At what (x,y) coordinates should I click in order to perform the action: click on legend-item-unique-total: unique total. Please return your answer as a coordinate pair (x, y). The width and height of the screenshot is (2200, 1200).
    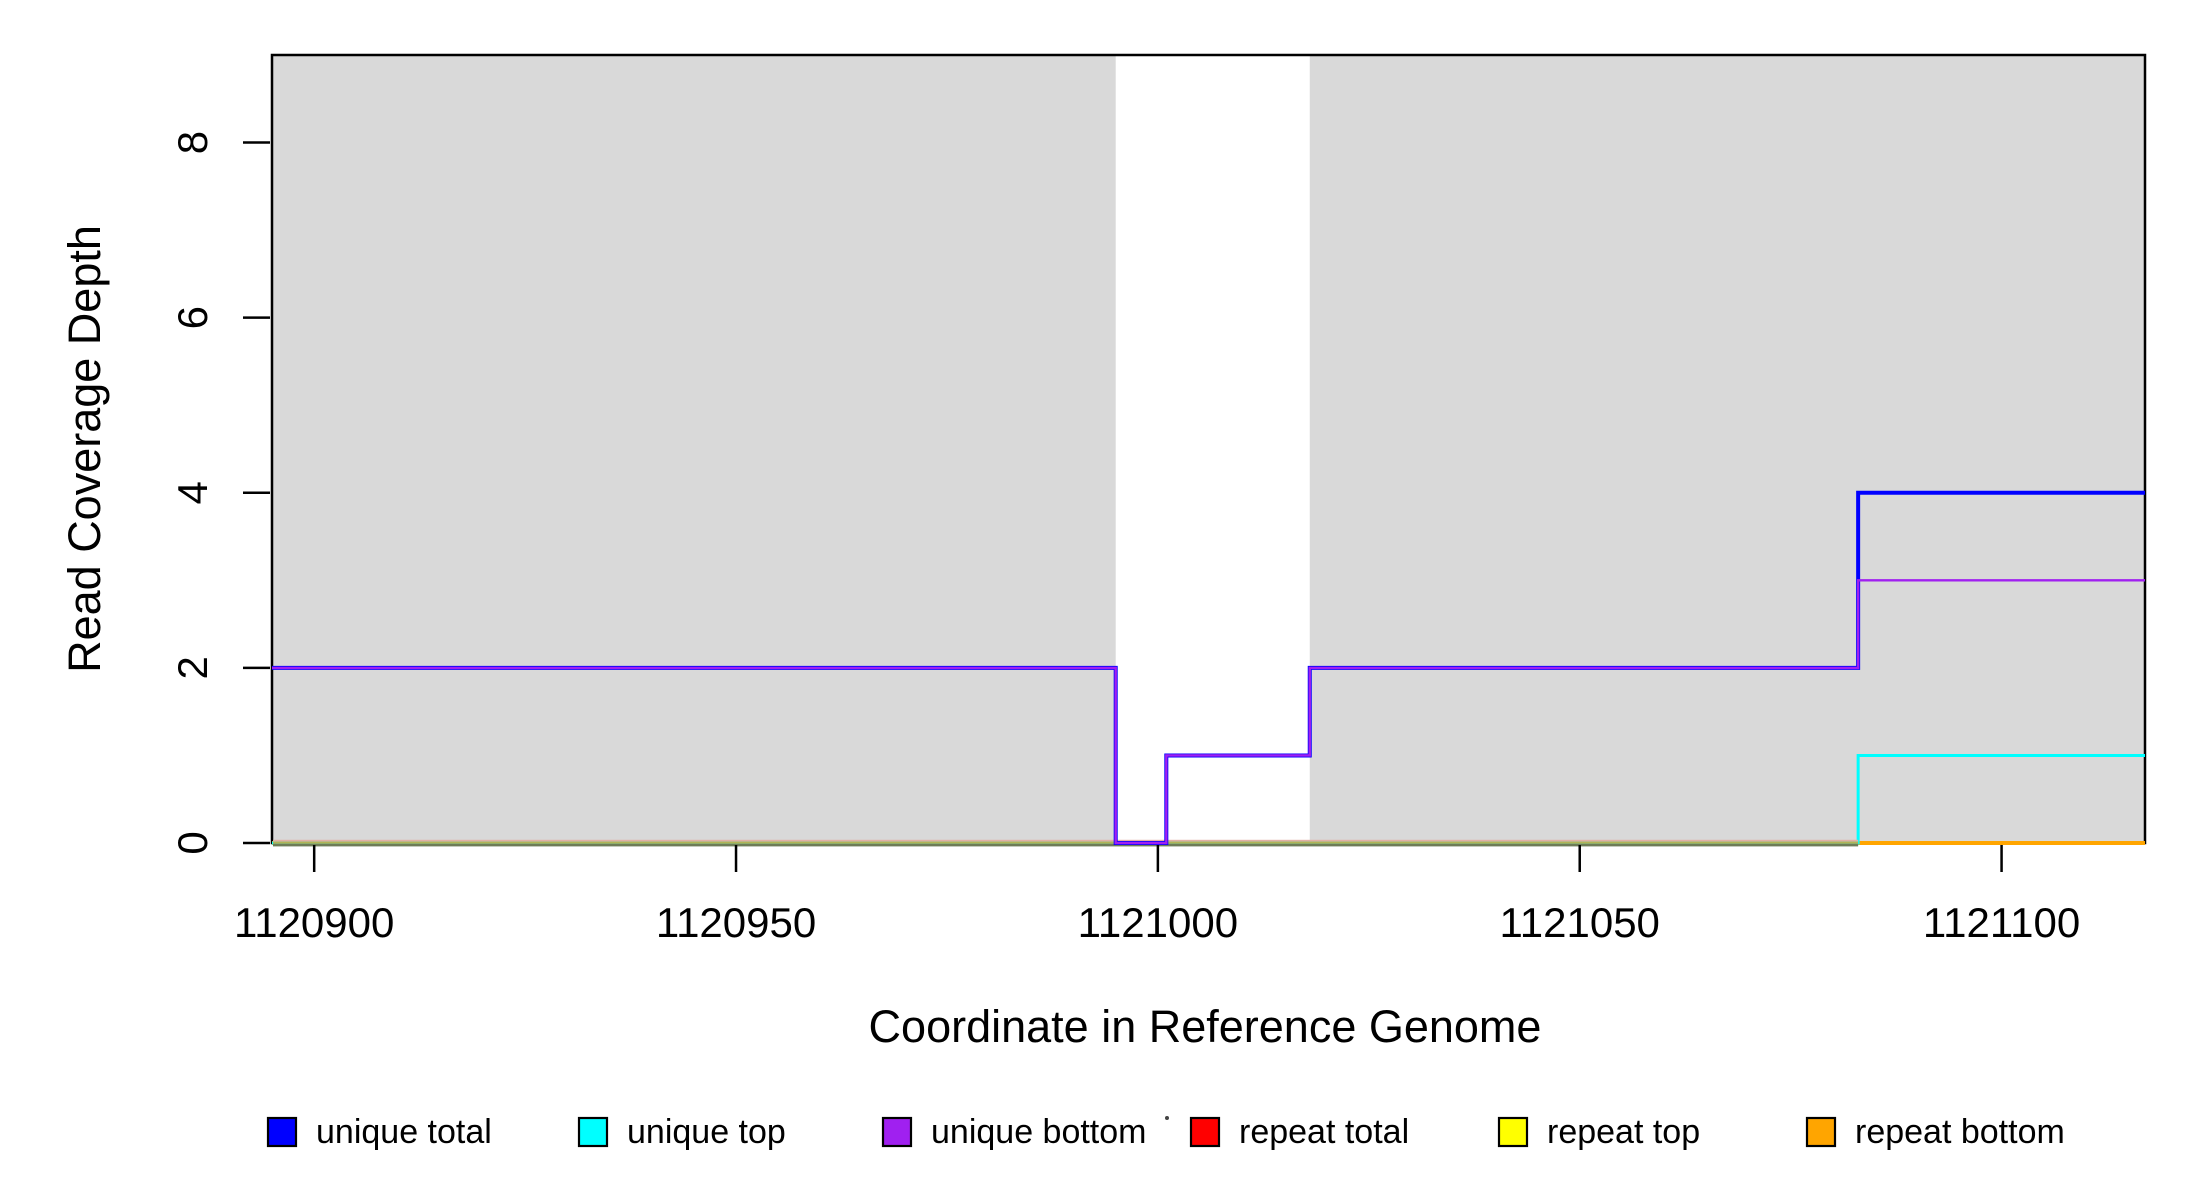
    Looking at the image, I should click on (379, 1132).